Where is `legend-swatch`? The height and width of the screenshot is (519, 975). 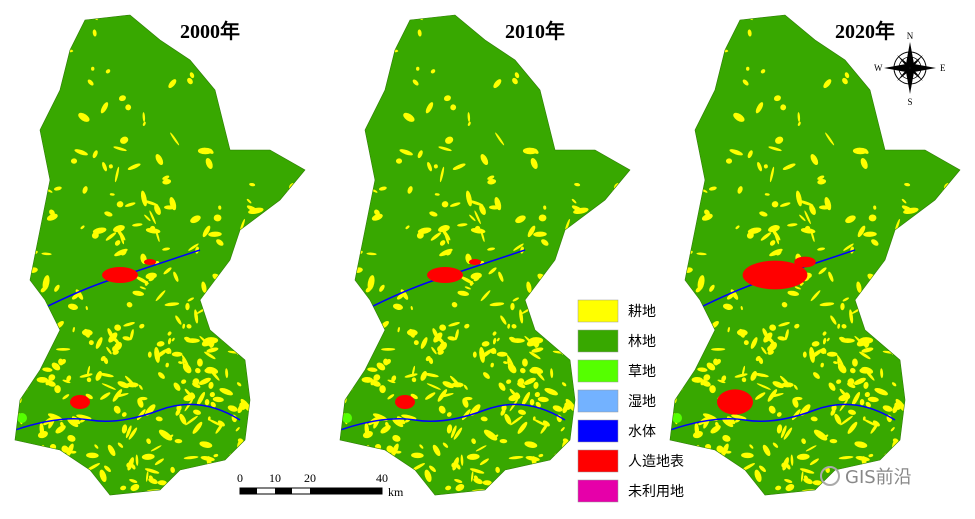 legend-swatch is located at coordinates (598, 461).